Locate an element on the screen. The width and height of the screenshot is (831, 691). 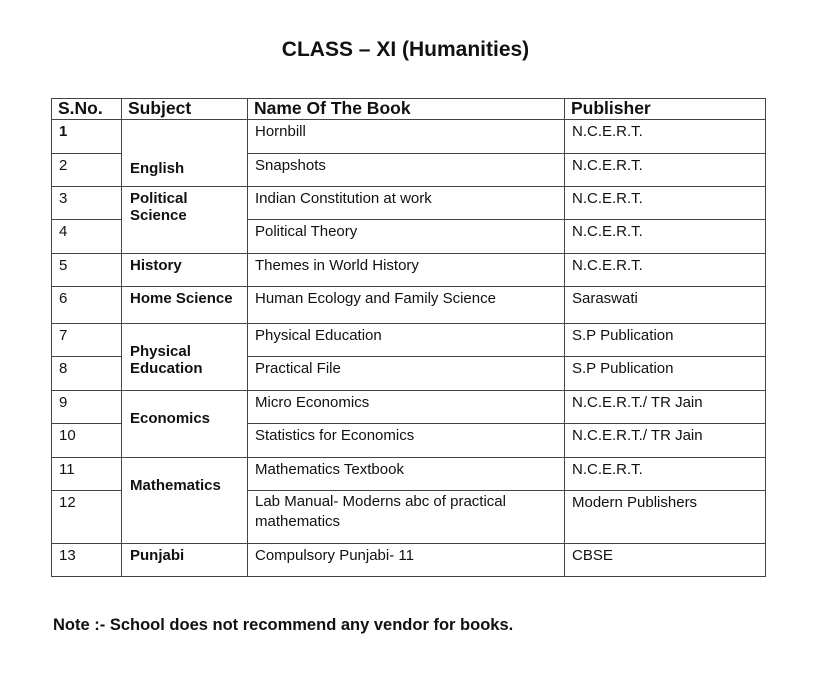
table-header-row: S.No. Subject Name Of The Book Publisher is located at coordinates (408, 109).